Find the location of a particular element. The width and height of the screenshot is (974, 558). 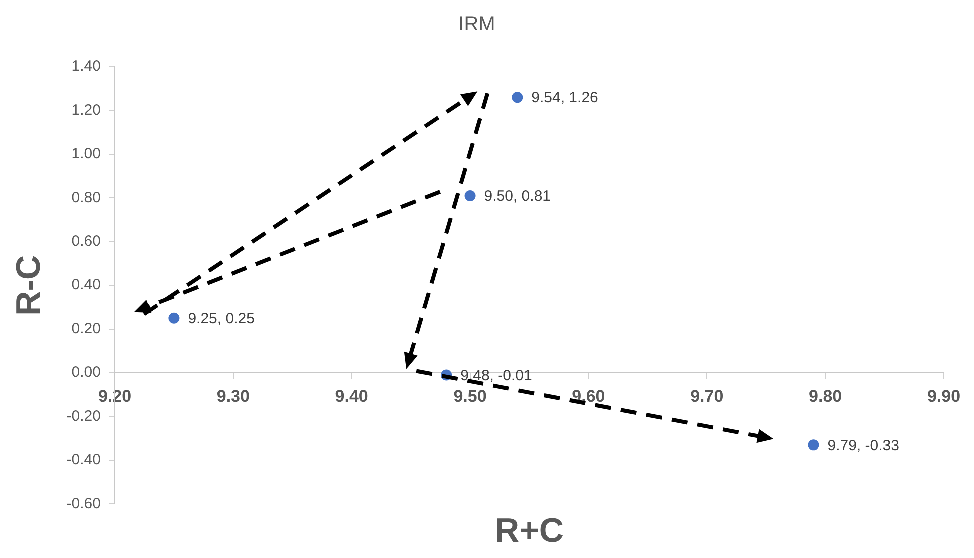

y-tick-label: 1.00 is located at coordinates (86, 154).